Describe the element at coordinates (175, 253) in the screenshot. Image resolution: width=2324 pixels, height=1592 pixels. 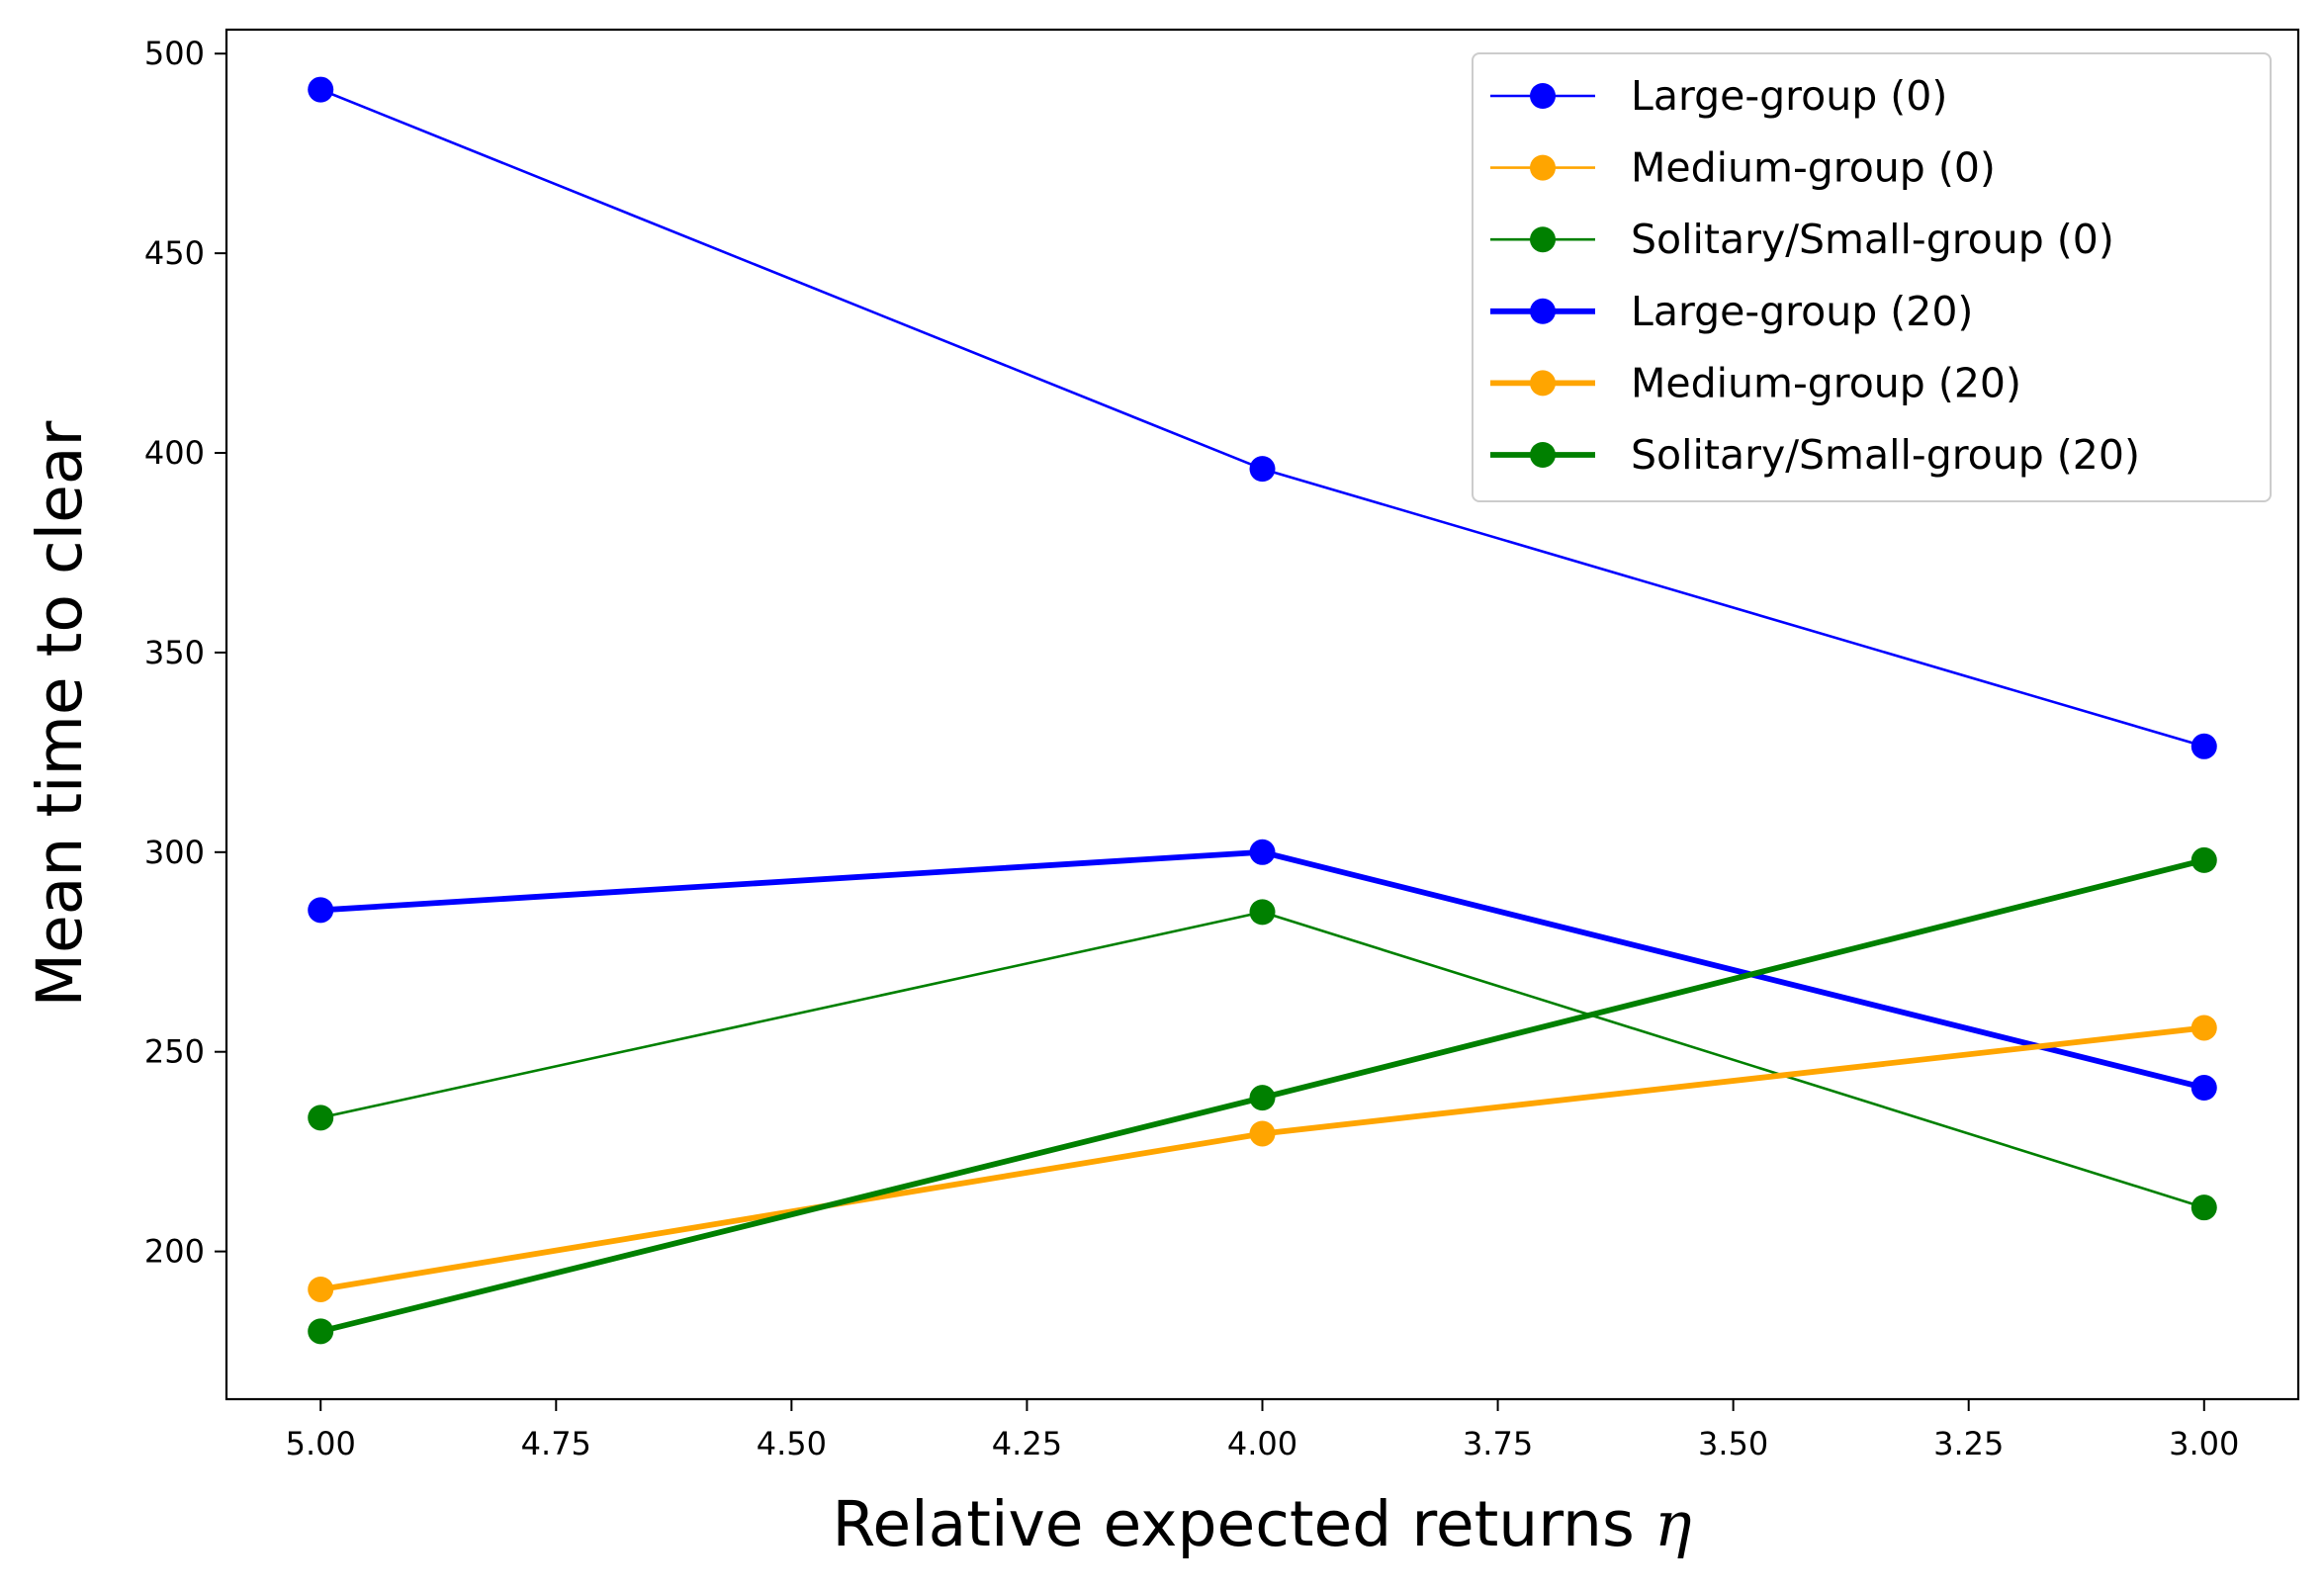
I see `y-tick-label: 450` at that location.